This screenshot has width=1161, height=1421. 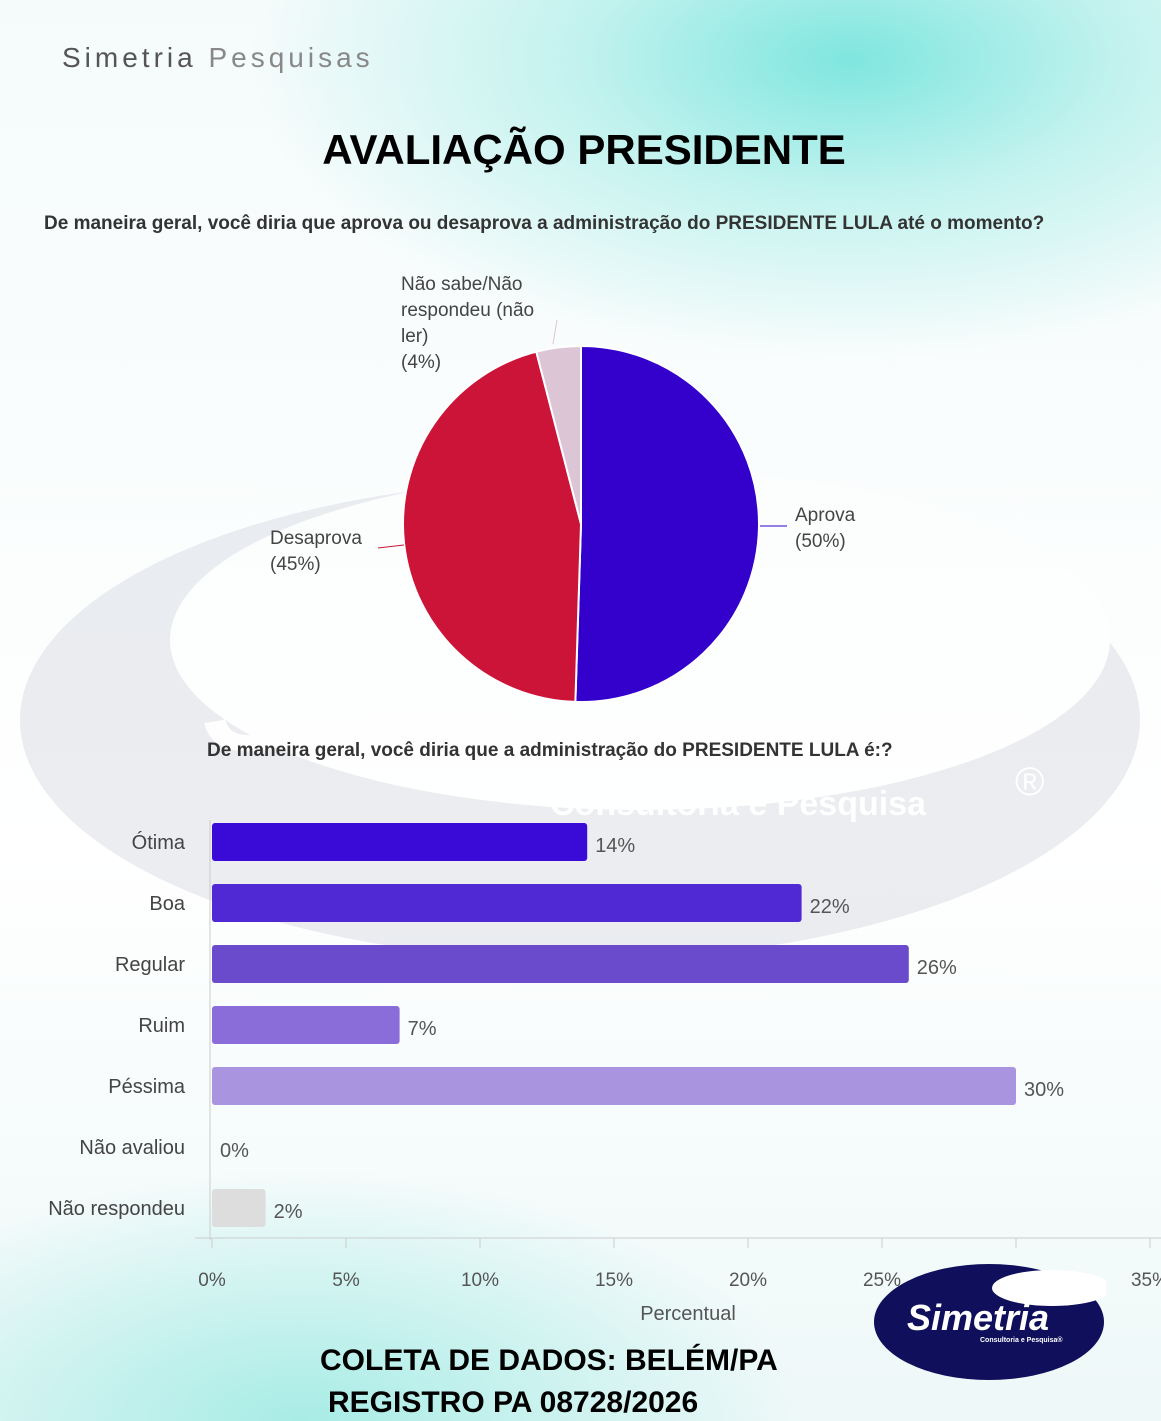 What do you see at coordinates (295, 564) in the screenshot?
I see `desaprova-value: (45%)` at bounding box center [295, 564].